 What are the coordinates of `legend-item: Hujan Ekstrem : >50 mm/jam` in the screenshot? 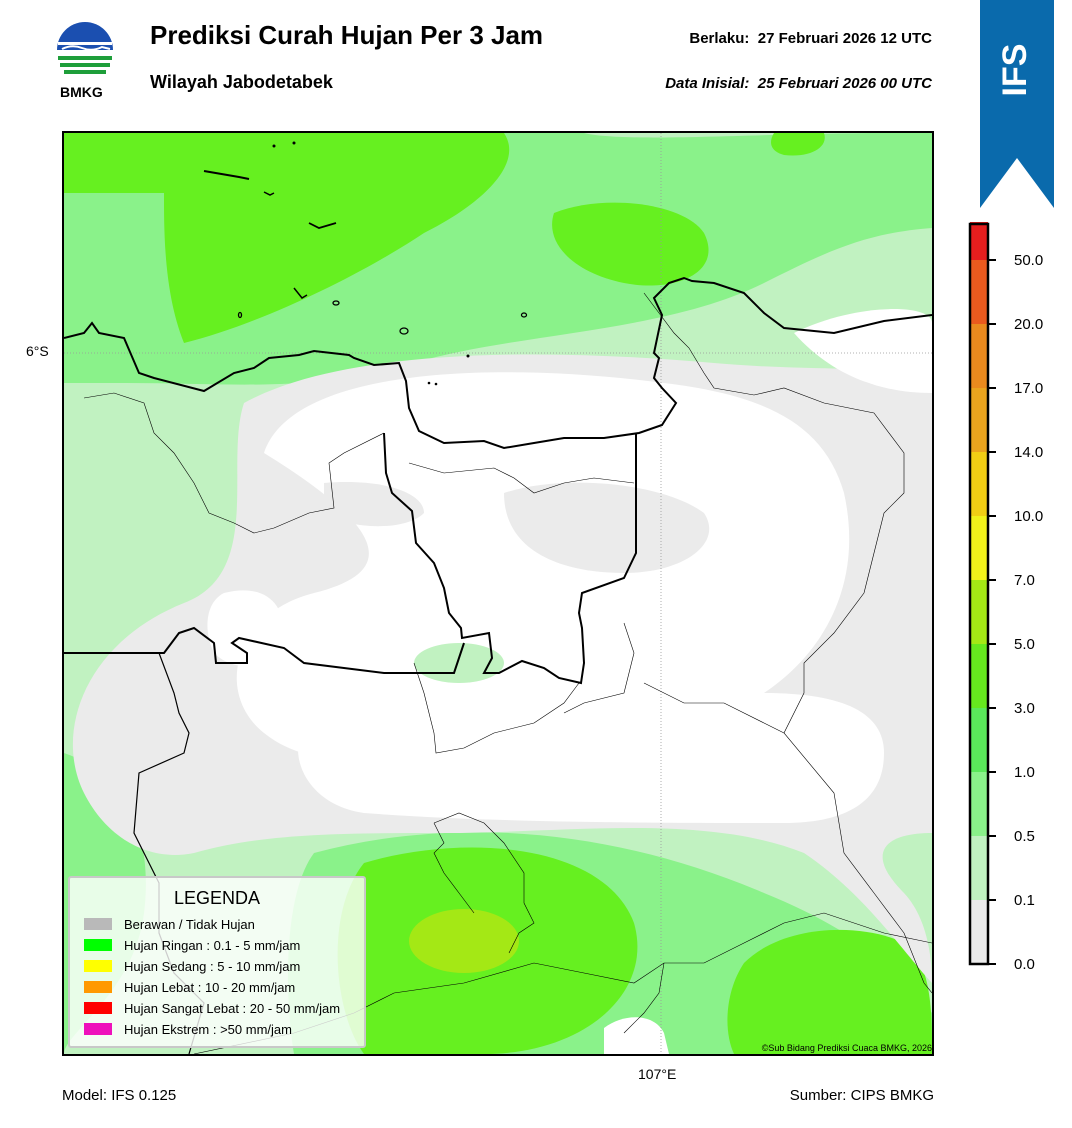 It's located at (188, 1029).